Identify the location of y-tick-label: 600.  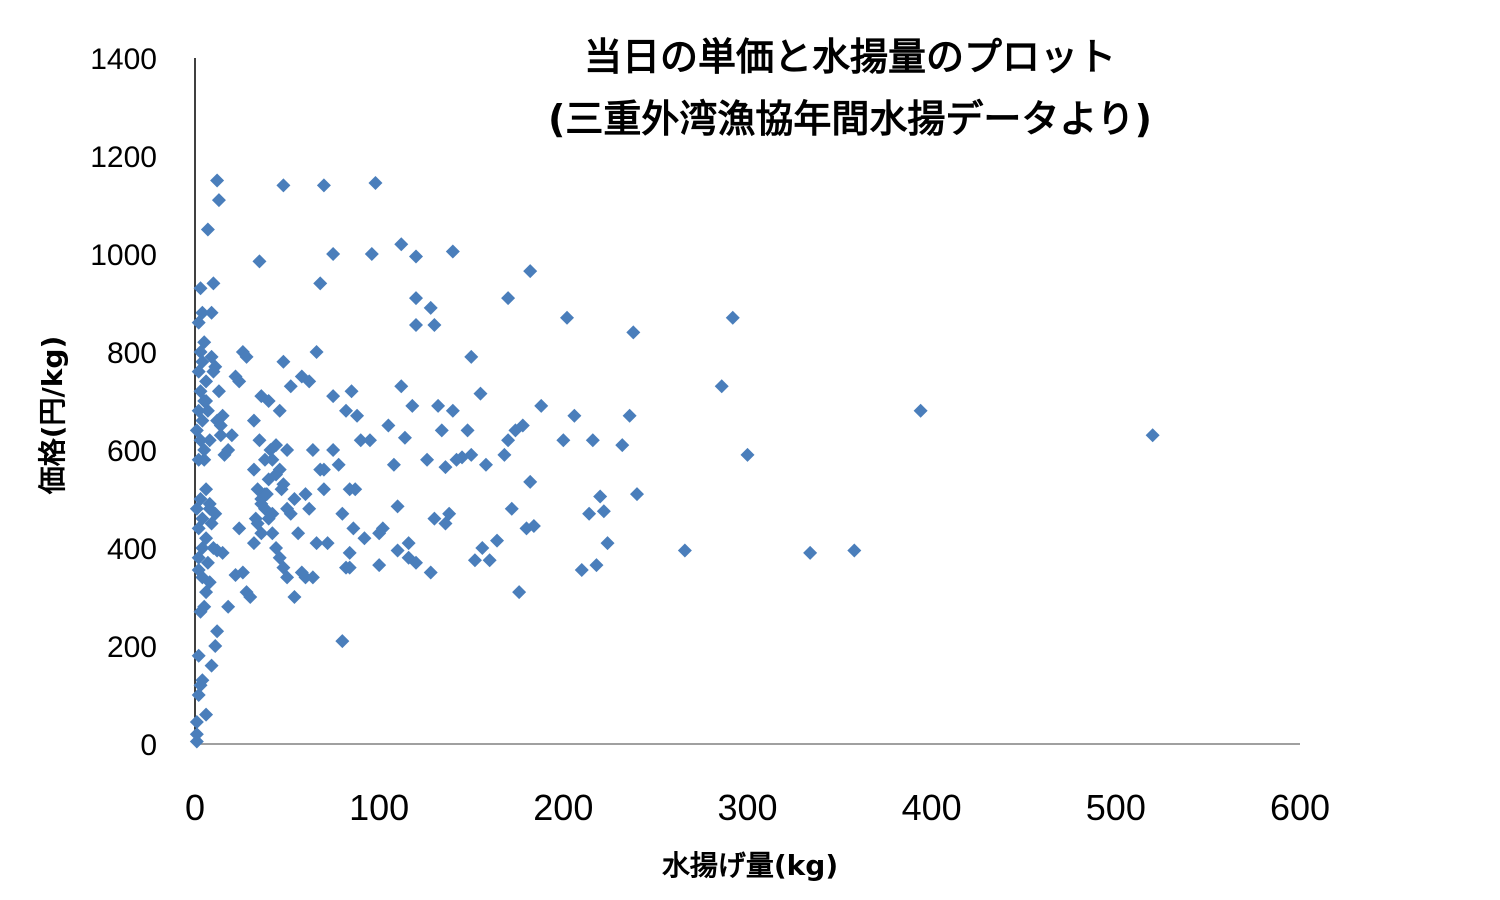
(132, 451).